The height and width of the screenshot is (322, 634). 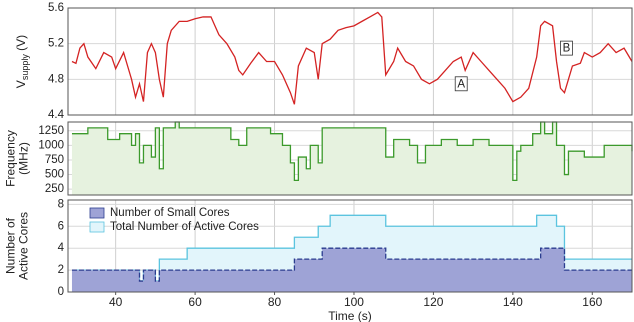 What do you see at coordinates (54, 189) in the screenshot?
I see `y-tick-label: 250` at bounding box center [54, 189].